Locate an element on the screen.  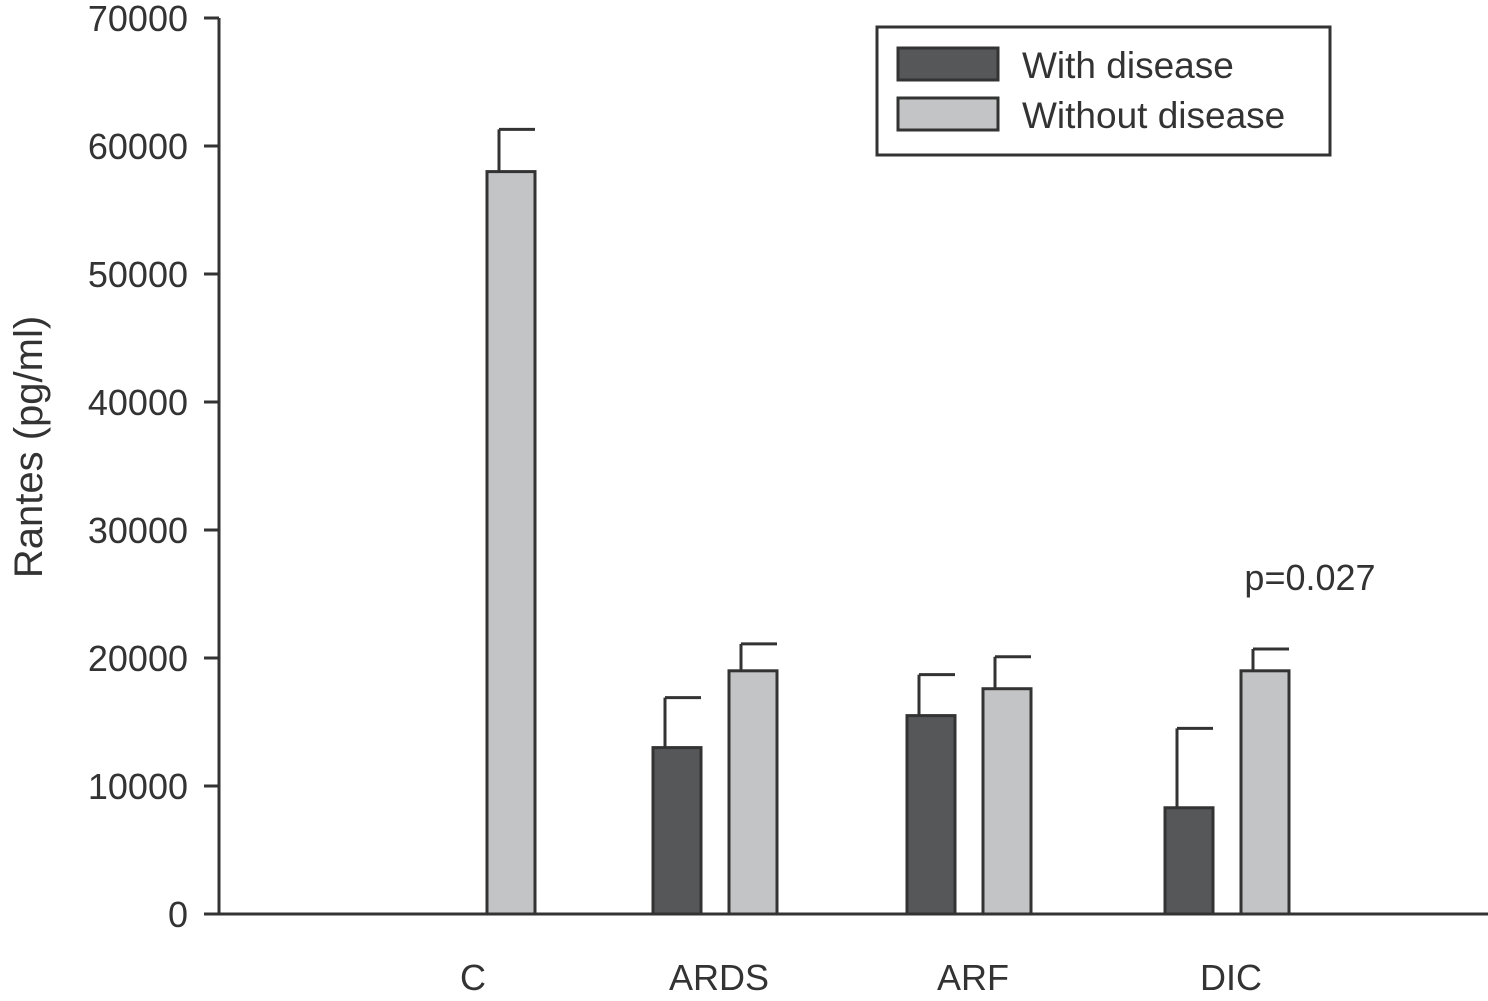
x-category-label-arf: ARF is located at coordinates (973, 977).